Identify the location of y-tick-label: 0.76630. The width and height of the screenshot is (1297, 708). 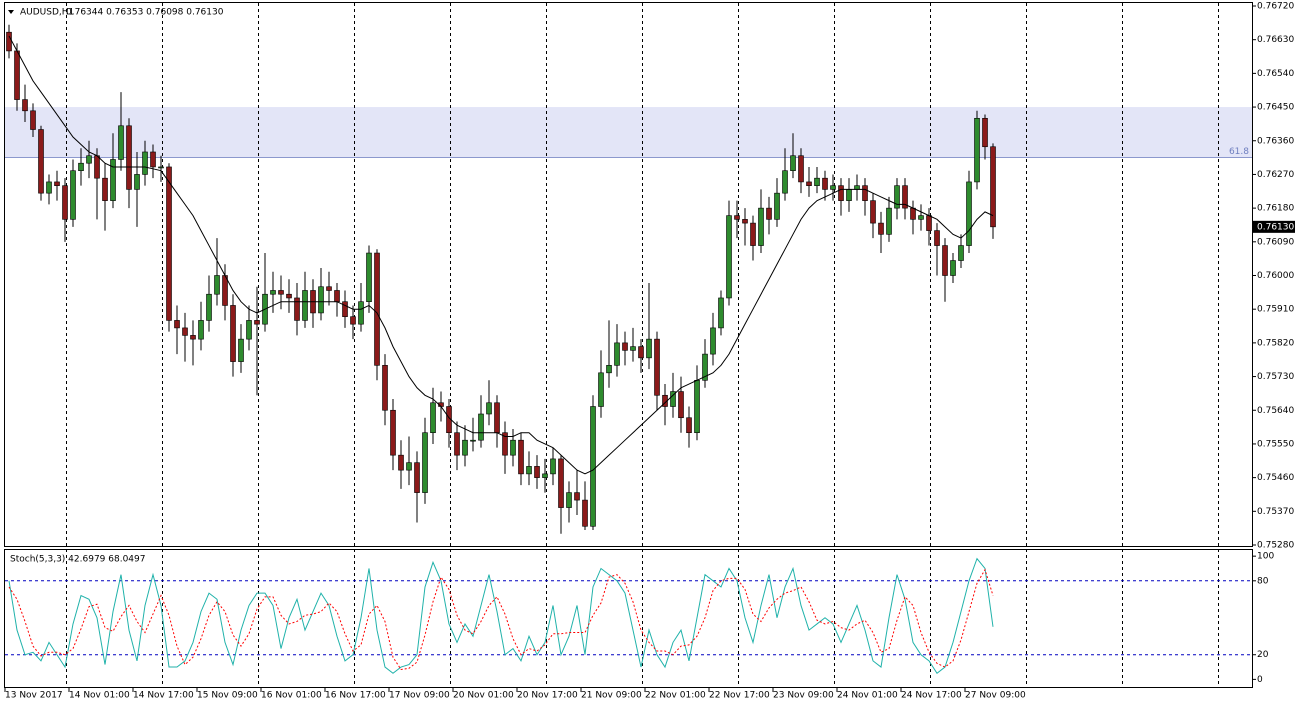
(1275, 40).